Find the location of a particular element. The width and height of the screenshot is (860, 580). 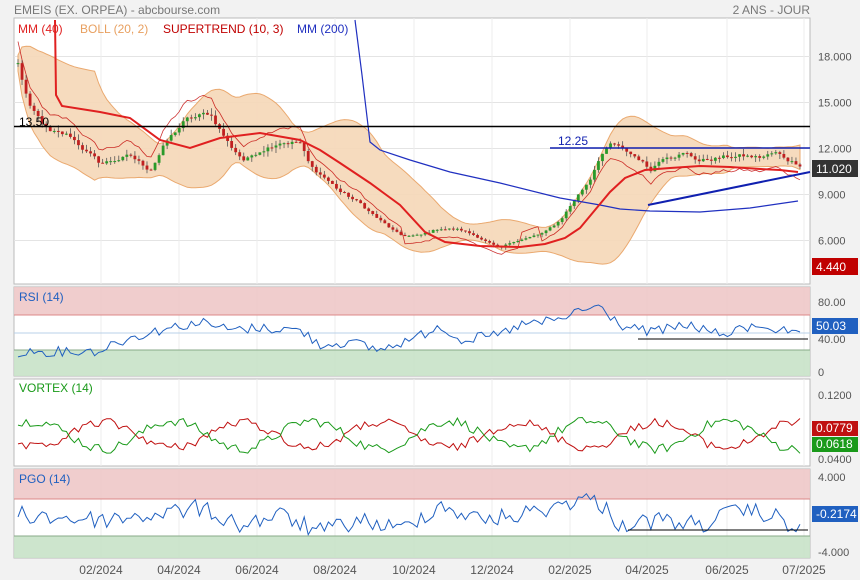

x-axis-label: 08/2024 is located at coordinates (335, 570).